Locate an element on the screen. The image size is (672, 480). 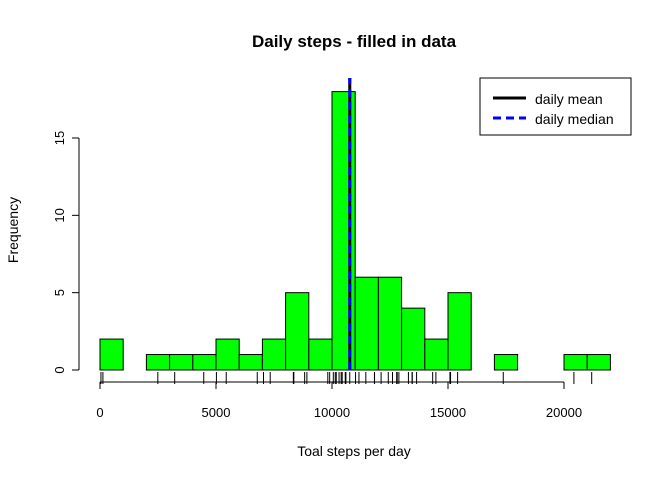
x-axis: 0 5000 10000 15000 20000 is located at coordinates (339, 400).